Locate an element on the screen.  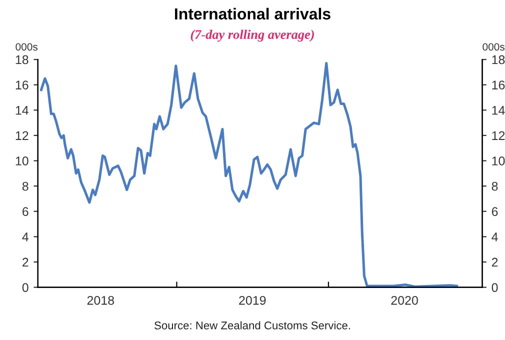
y2-tick-label: 12 is located at coordinates (498, 135).